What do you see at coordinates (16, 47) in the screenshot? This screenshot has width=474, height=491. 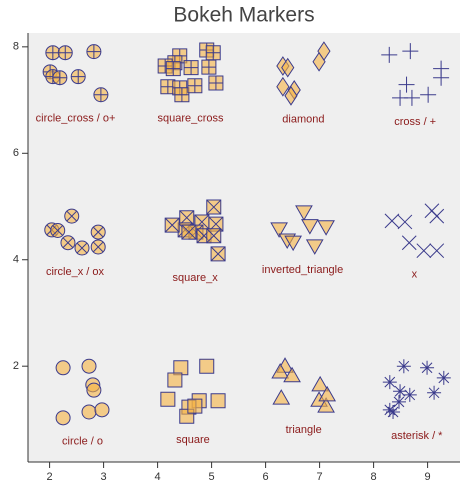 I see `y-tick-label: 8` at bounding box center [16, 47].